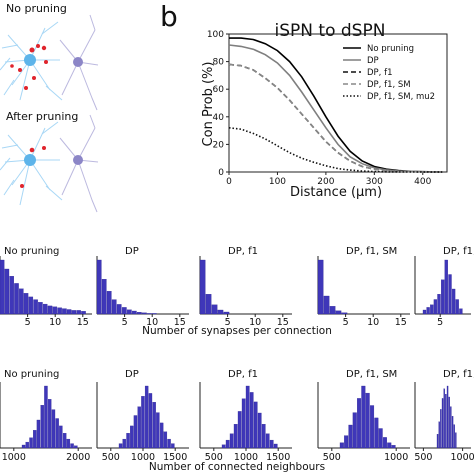 Image resolution: width=474 pixels, height=474 pixels. What do you see at coordinates (221, 173) in the screenshot?
I see `y-tick-label: 0` at bounding box center [221, 173].